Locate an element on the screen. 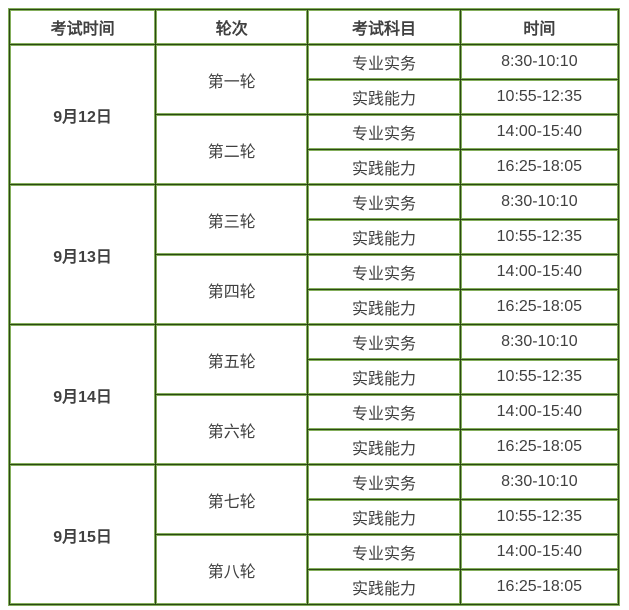 The width and height of the screenshot is (629, 610). header-exam-date: 考试时间 is located at coordinates (83, 27).